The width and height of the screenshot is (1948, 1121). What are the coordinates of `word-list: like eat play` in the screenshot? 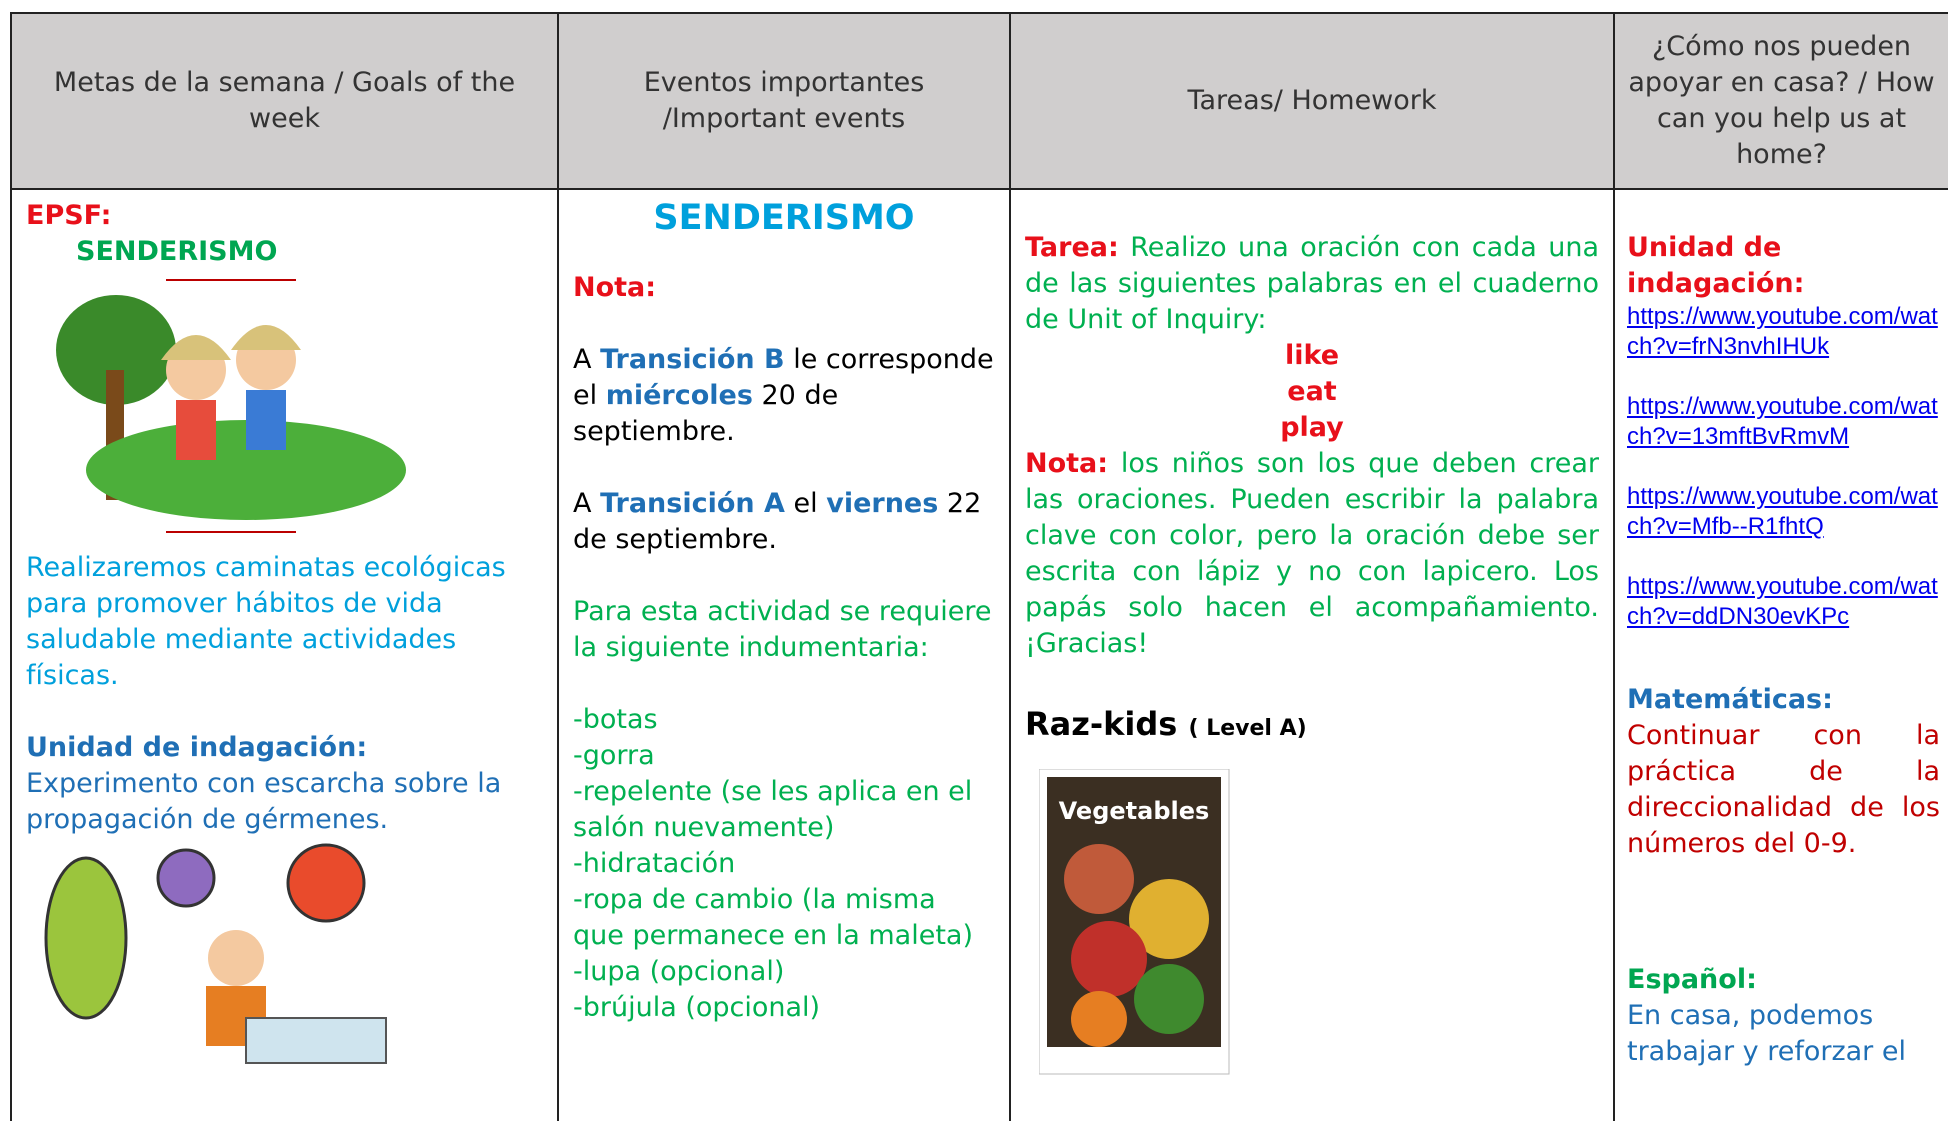 It's located at (1312, 392).